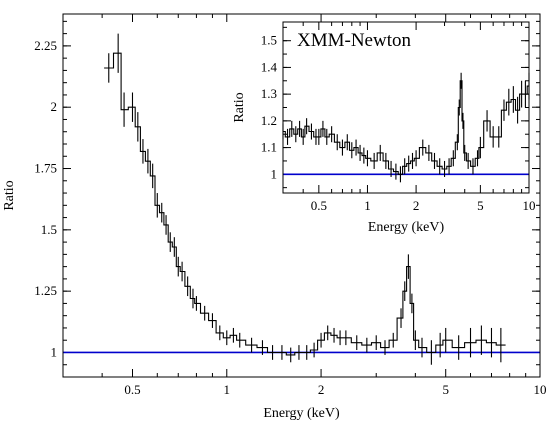 Image resolution: width=548 pixels, height=433 pixels. Describe the element at coordinates (269, 93) in the screenshot. I see `y-tick-label: 1.3` at that location.